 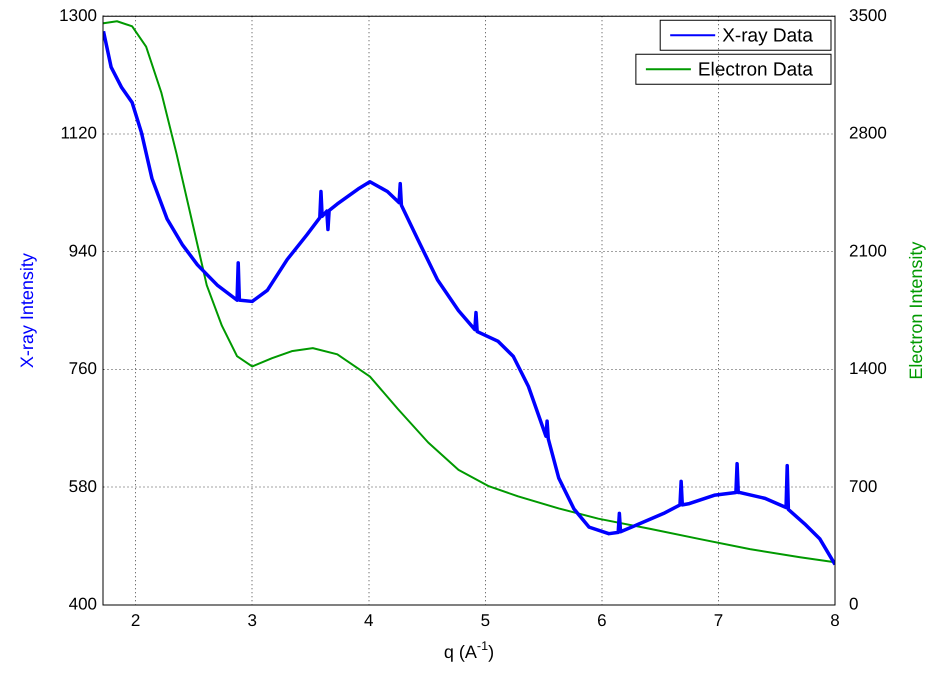 I want to click on y2-tick-label: 2800, so click(x=868, y=133).